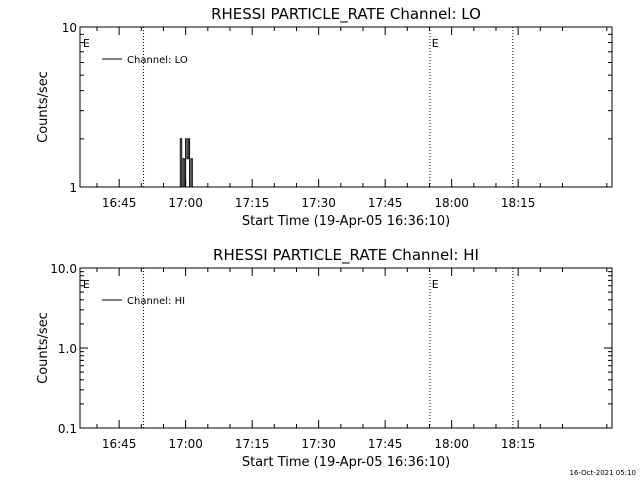  Describe the element at coordinates (73, 188) in the screenshot. I see `y-tick-label: 1` at that location.